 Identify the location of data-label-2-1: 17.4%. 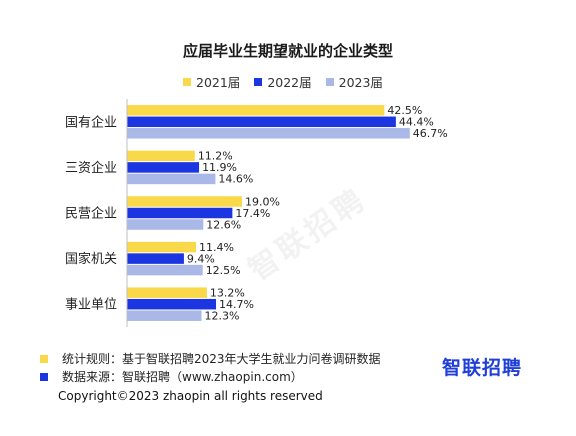
(252, 213).